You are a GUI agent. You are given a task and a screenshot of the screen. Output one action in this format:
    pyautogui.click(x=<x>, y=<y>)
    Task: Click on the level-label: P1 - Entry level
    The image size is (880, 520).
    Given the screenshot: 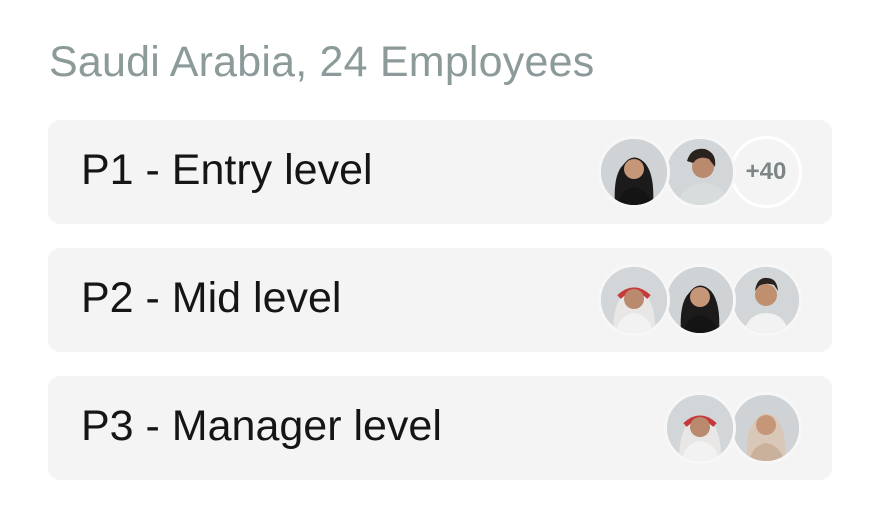 What is the action you would take?
    pyautogui.click(x=227, y=170)
    